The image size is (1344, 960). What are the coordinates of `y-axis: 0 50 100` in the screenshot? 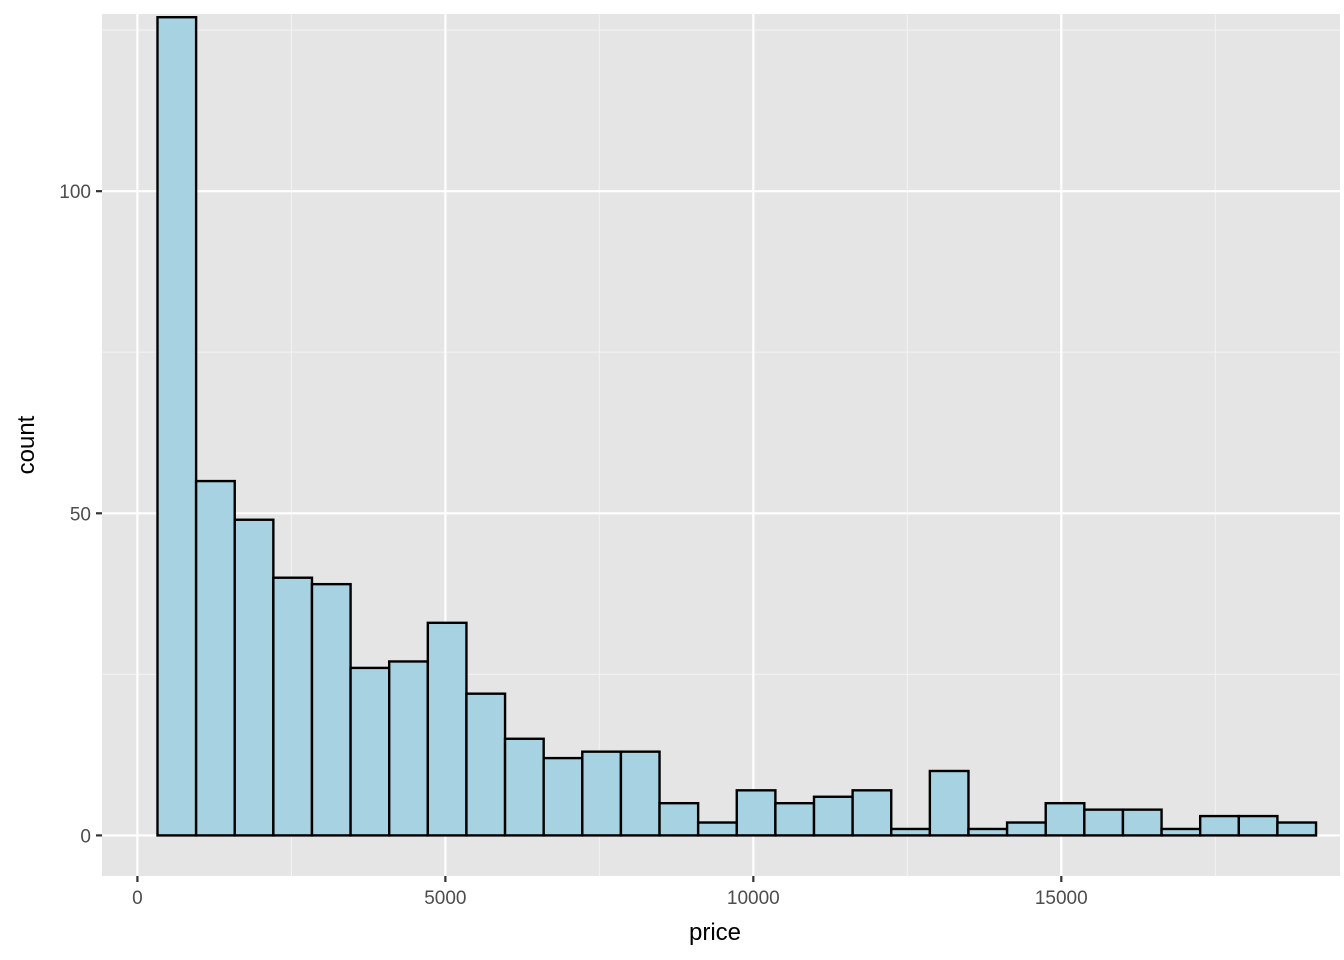 It's located at (80, 514).